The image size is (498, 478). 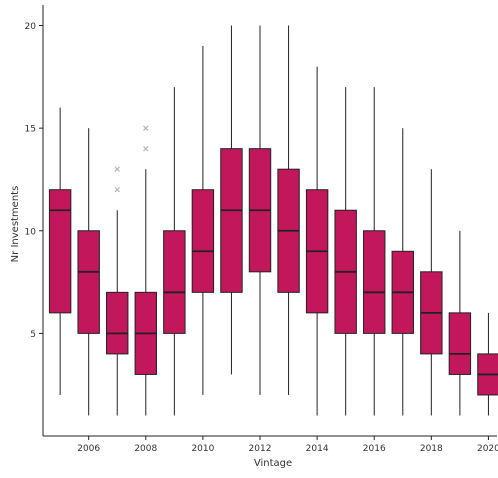 What do you see at coordinates (33, 335) in the screenshot?
I see `y-tick-label: 5` at bounding box center [33, 335].